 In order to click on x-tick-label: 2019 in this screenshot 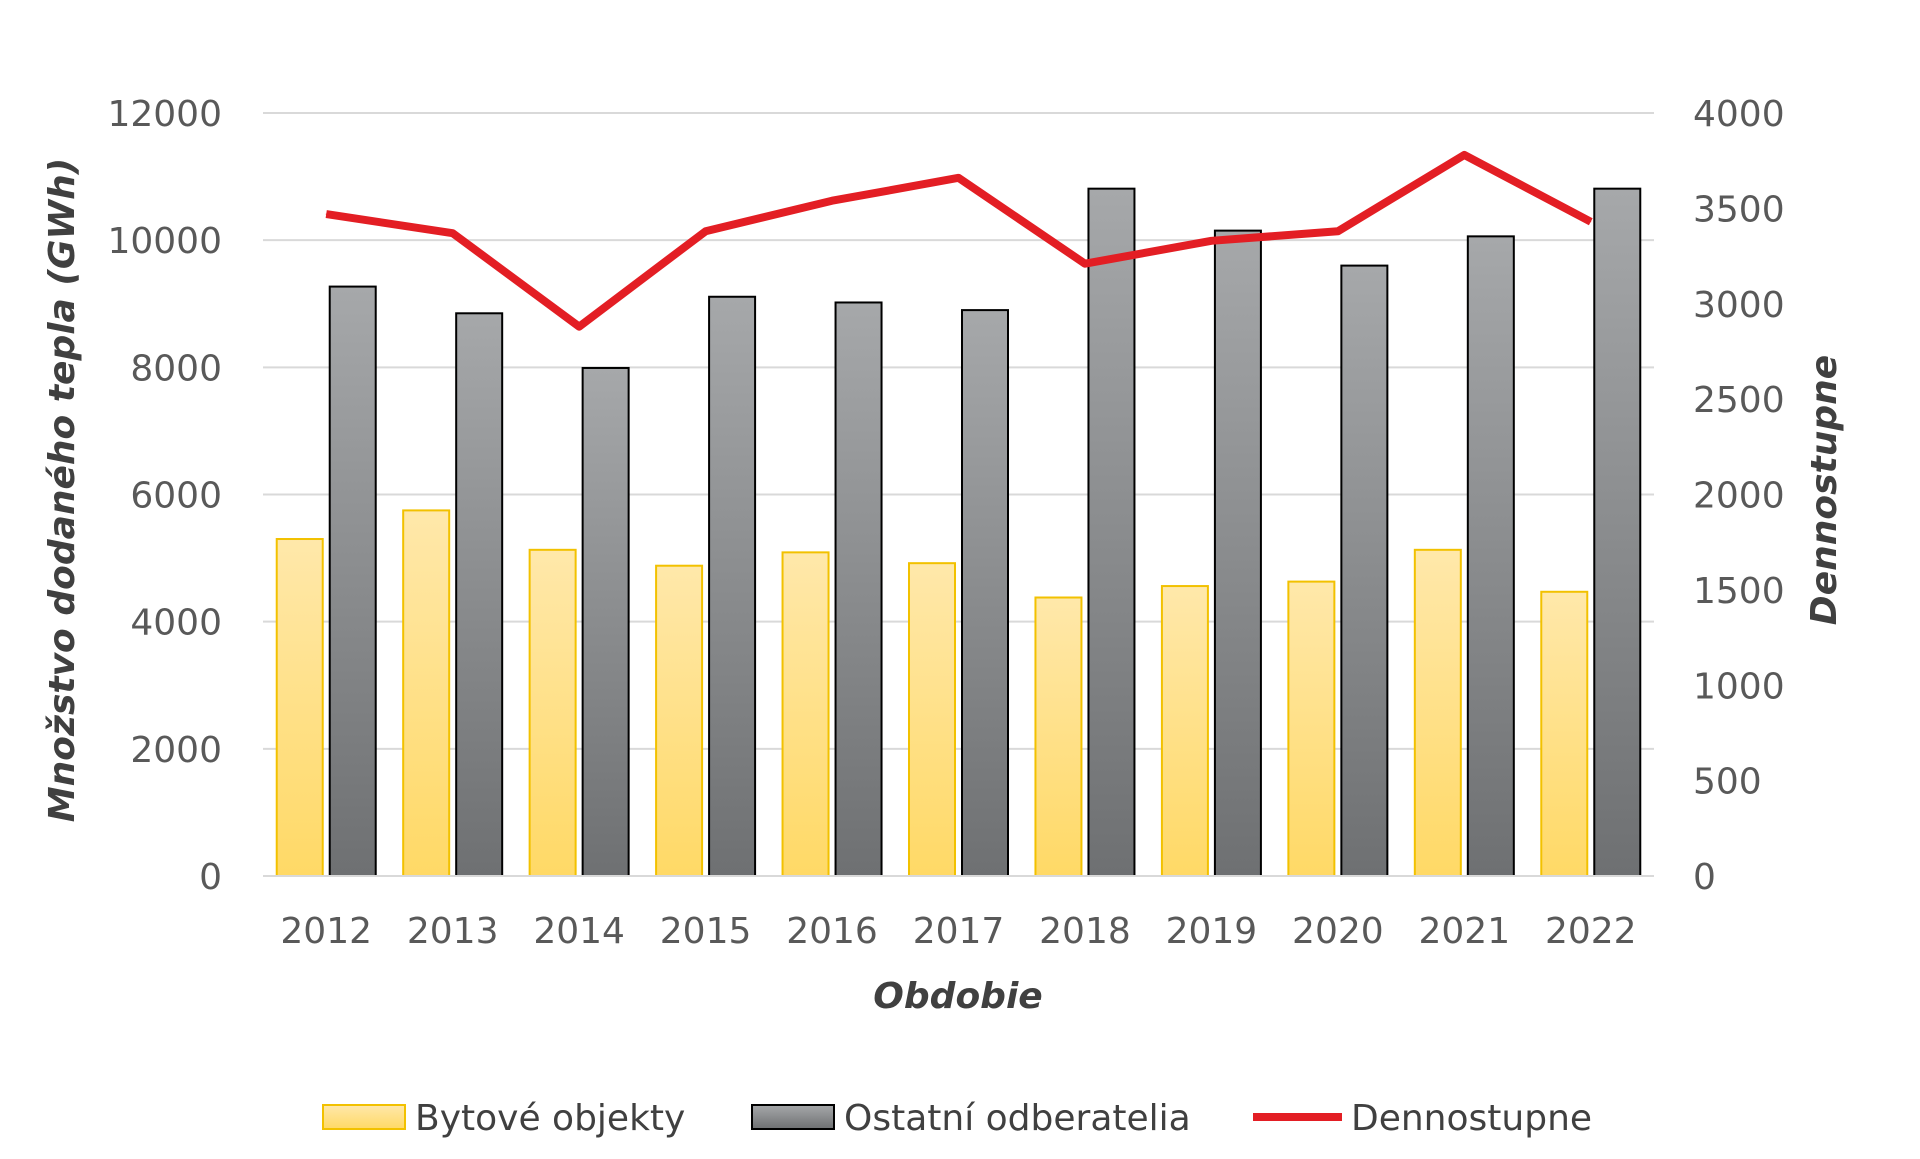, I will do `click(1212, 931)`.